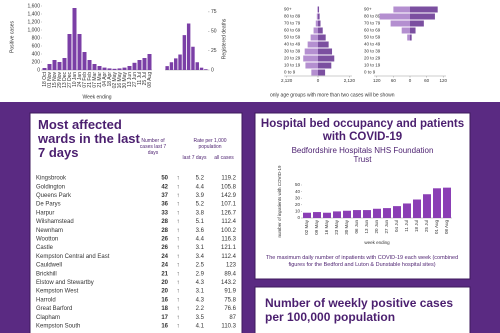  I want to click on ward-cases: 17, so click(164, 318).